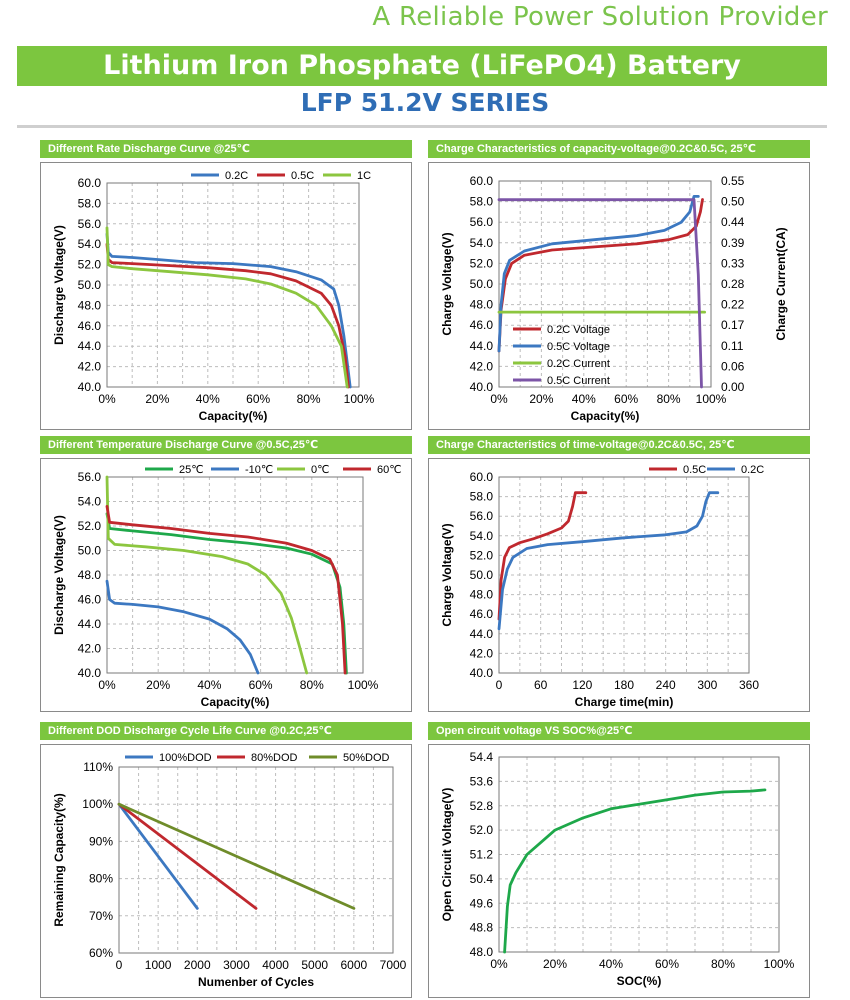 The width and height of the screenshot is (850, 1000). I want to click on panel-header: Different Rate Discharge Curve @25℃, so click(226, 149).